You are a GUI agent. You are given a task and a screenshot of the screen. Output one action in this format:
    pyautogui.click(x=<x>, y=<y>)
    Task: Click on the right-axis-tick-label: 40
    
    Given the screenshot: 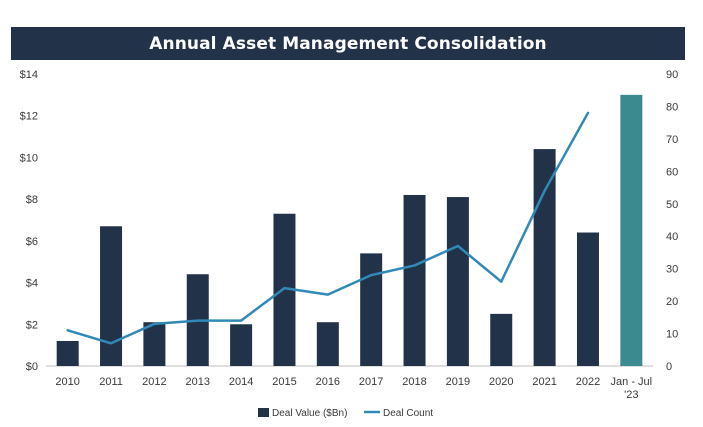 What is the action you would take?
    pyautogui.click(x=672, y=237)
    